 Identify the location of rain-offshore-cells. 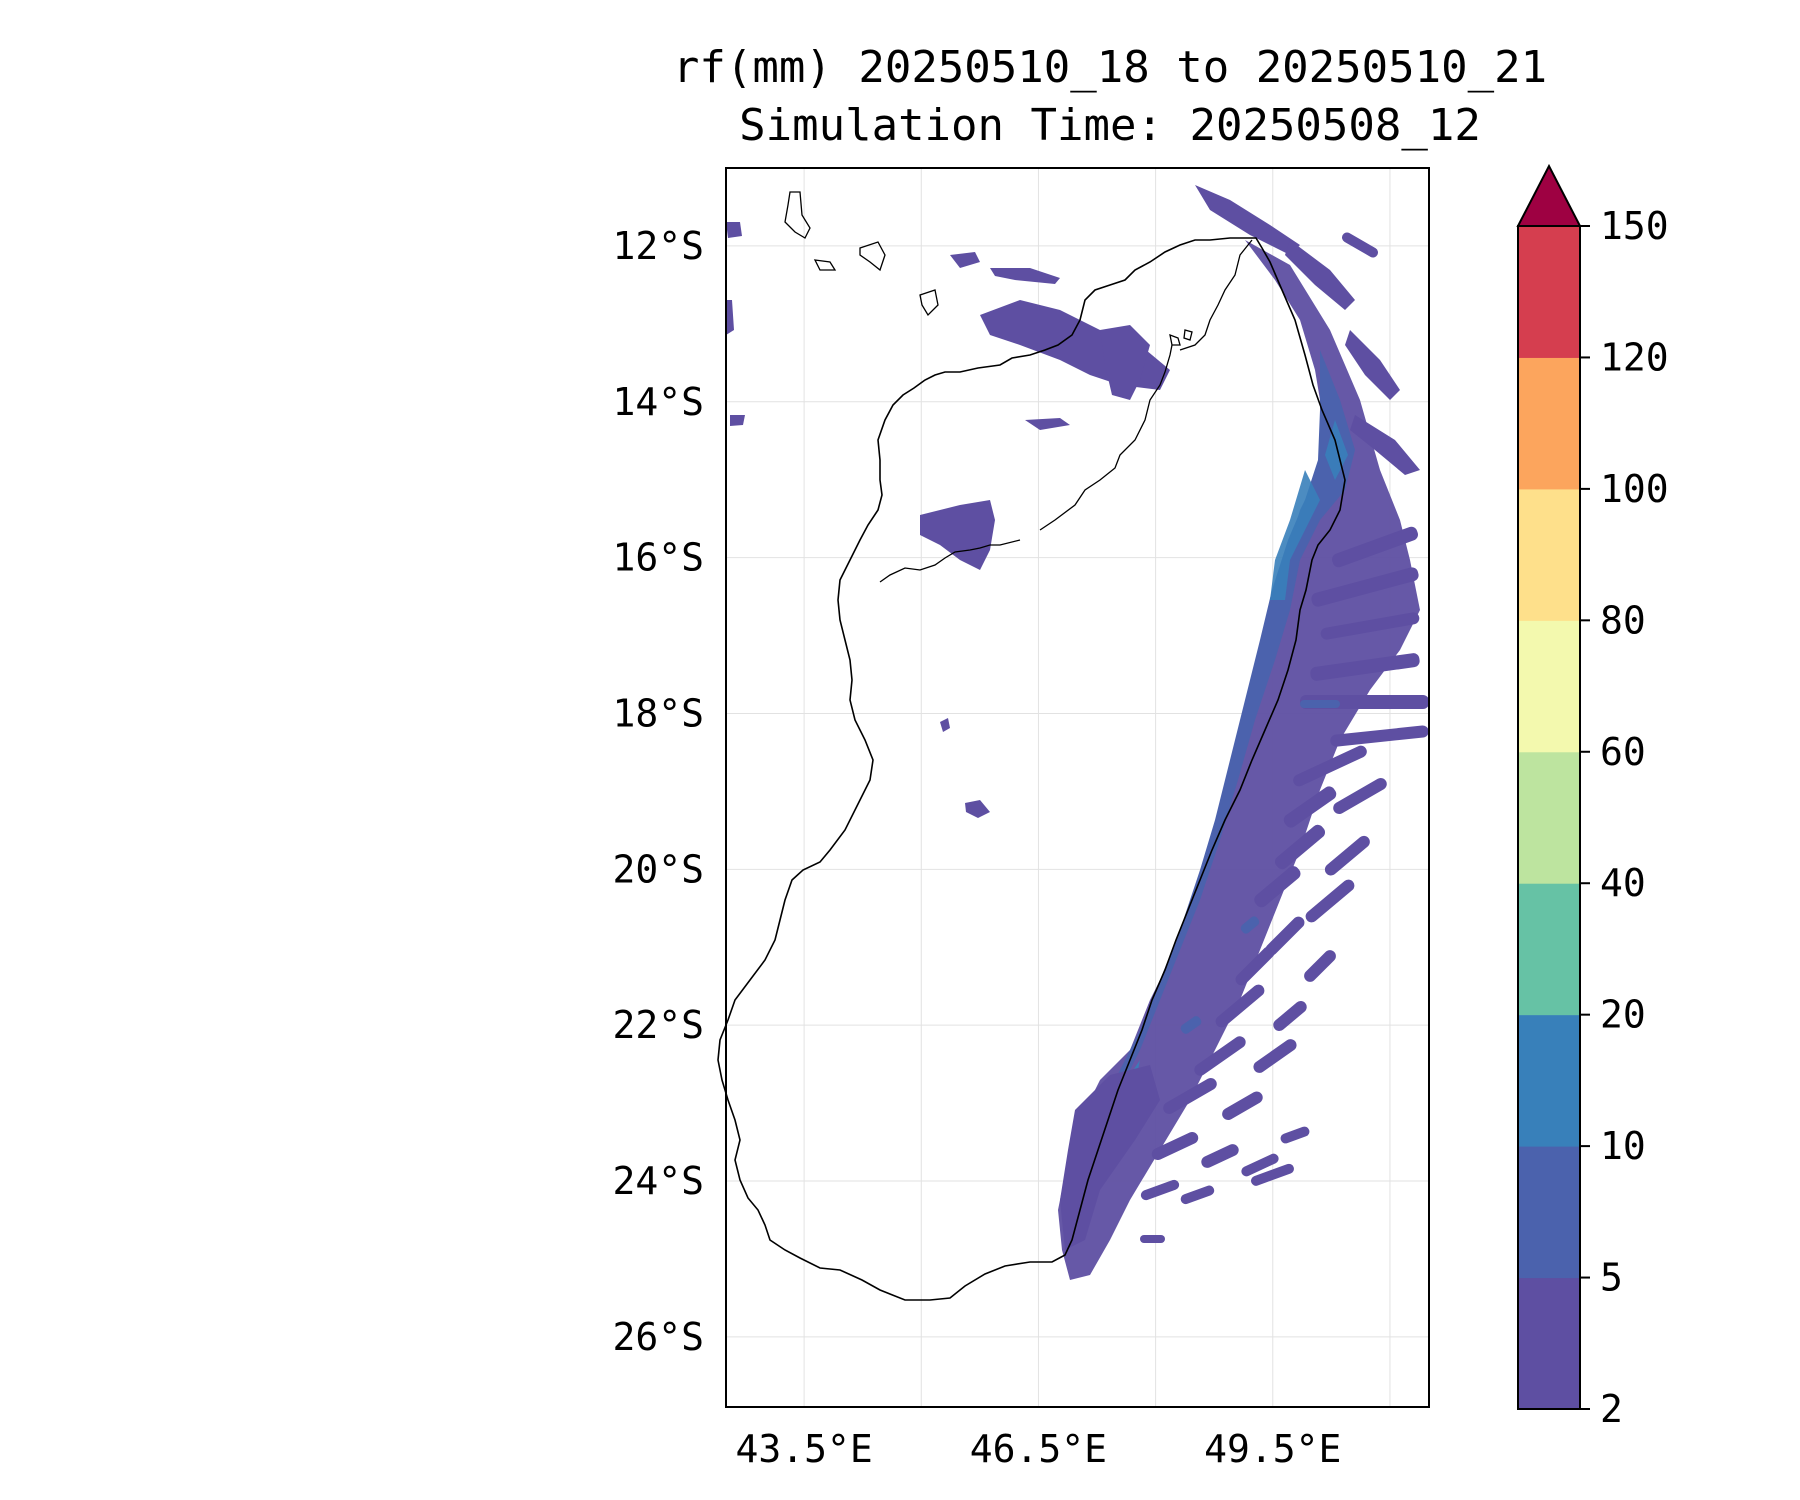
(1284, 737).